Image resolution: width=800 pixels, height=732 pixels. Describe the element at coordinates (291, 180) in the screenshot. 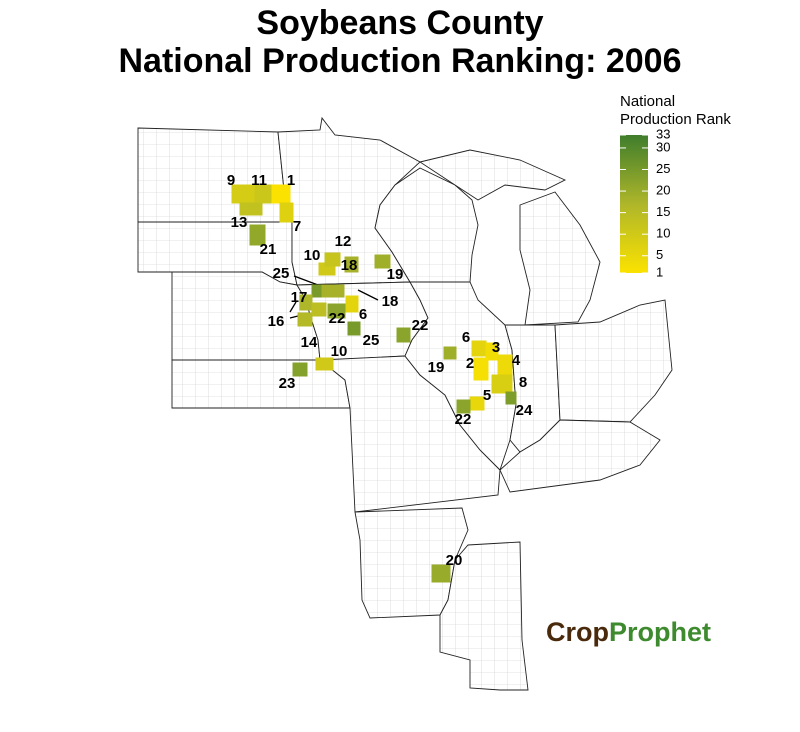

I see `rank-label: 1` at that location.